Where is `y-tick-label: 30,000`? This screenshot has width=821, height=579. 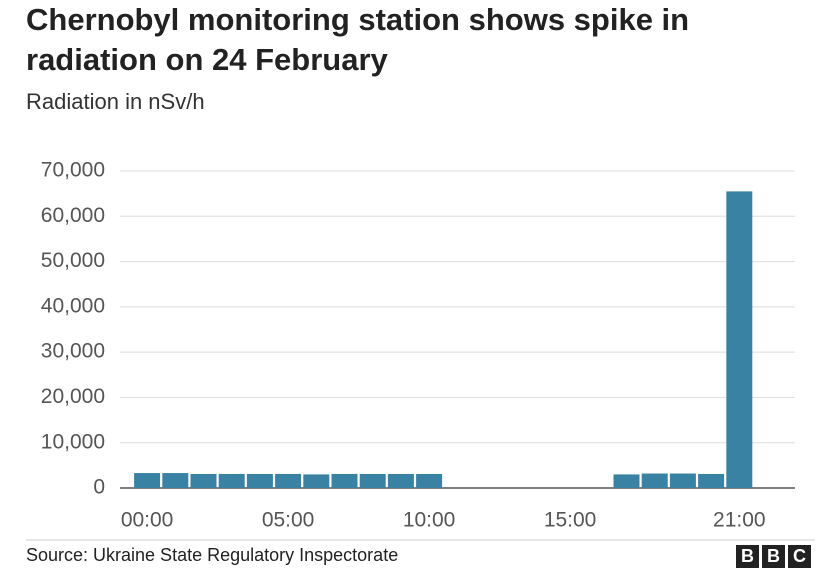 y-tick-label: 30,000 is located at coordinates (73, 351).